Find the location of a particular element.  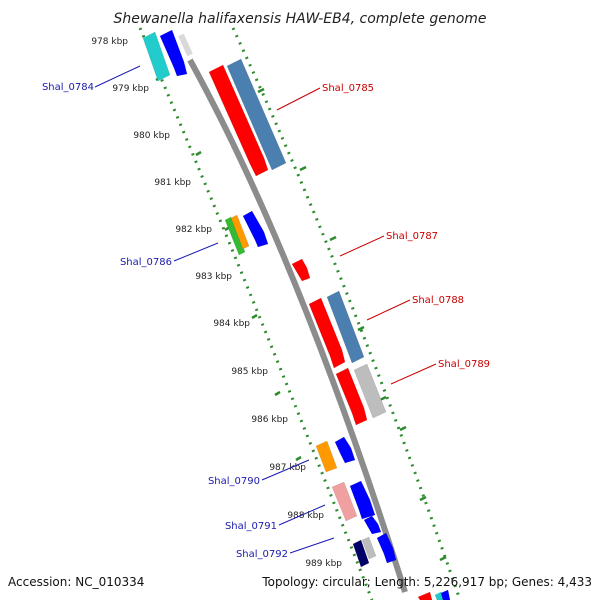

ruler-label: 985 kbp is located at coordinates (249, 372).